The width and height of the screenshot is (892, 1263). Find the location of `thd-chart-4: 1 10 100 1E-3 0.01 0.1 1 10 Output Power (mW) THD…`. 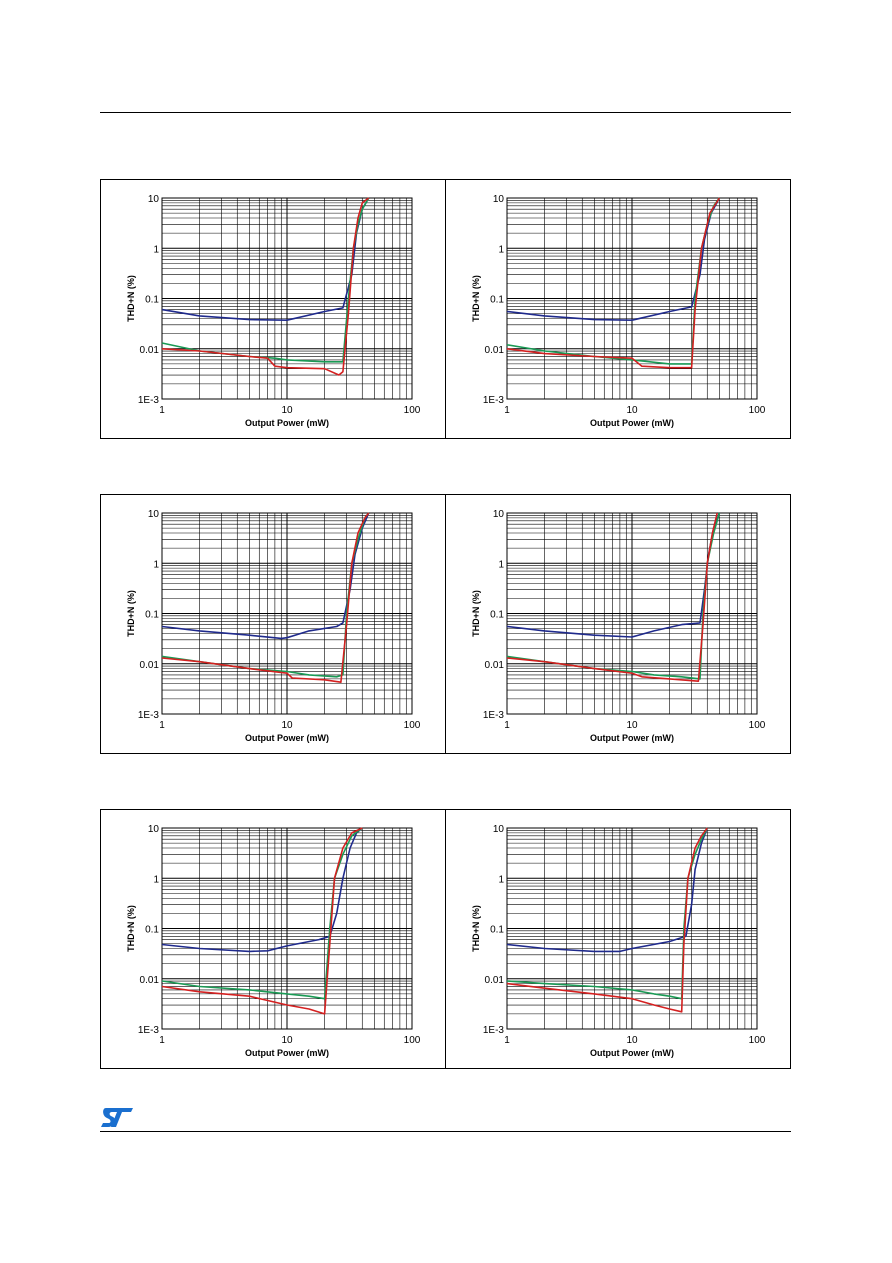

thd-chart-4: 1 10 100 1E-3 0.01 0.1 1 10 Output Power (mW) THD… is located at coordinates (618, 626).